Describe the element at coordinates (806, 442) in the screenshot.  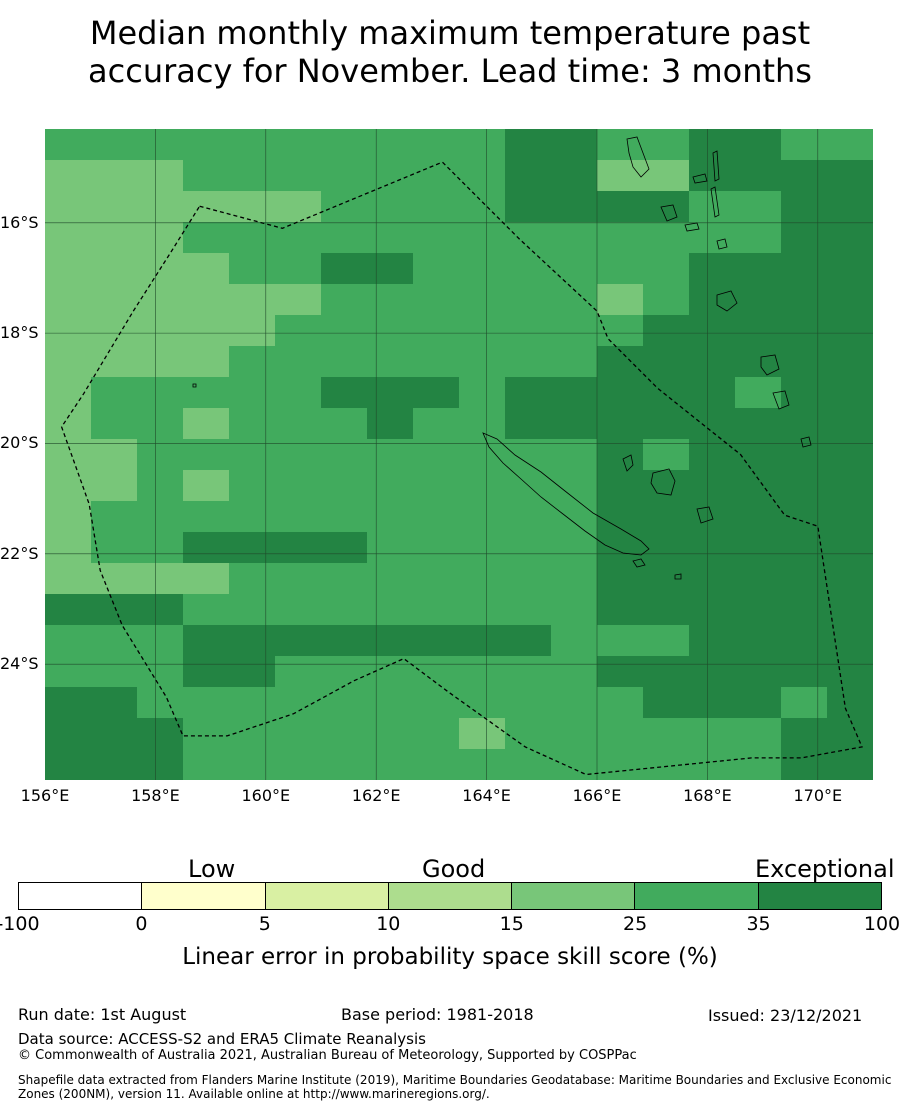
I see `aneityum-island` at that location.